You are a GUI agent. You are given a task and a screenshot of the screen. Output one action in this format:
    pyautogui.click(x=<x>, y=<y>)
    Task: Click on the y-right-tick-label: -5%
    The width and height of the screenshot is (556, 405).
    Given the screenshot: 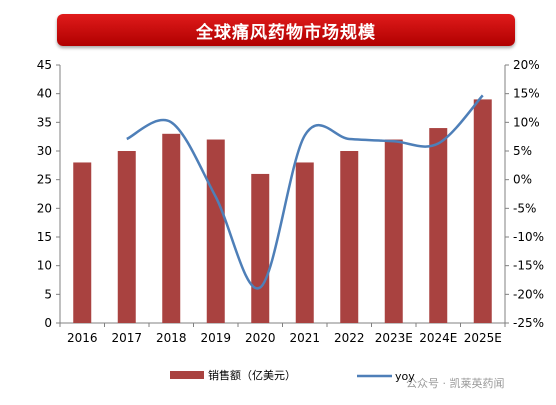 What is the action you would take?
    pyautogui.click(x=524, y=208)
    